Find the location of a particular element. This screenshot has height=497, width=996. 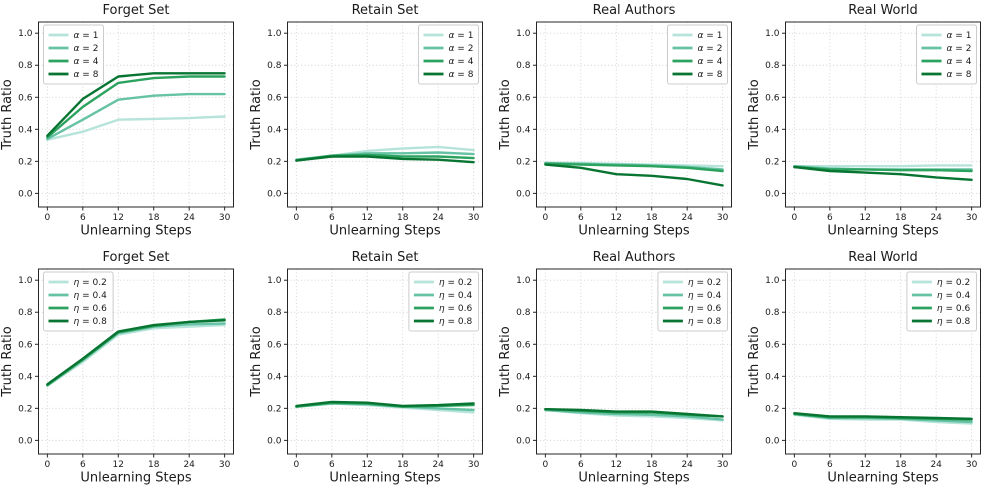

gridlines is located at coordinates (385, 361).